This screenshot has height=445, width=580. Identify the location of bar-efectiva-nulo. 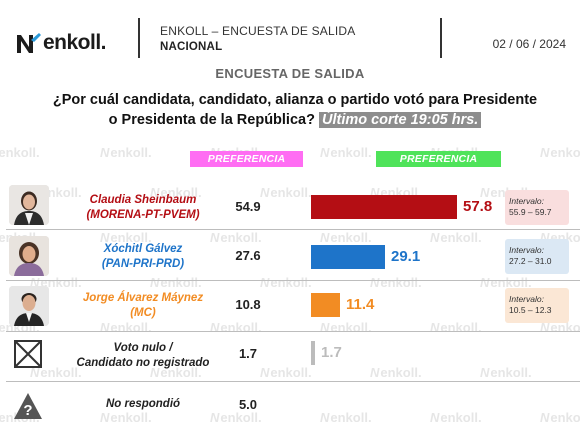
(313, 353).